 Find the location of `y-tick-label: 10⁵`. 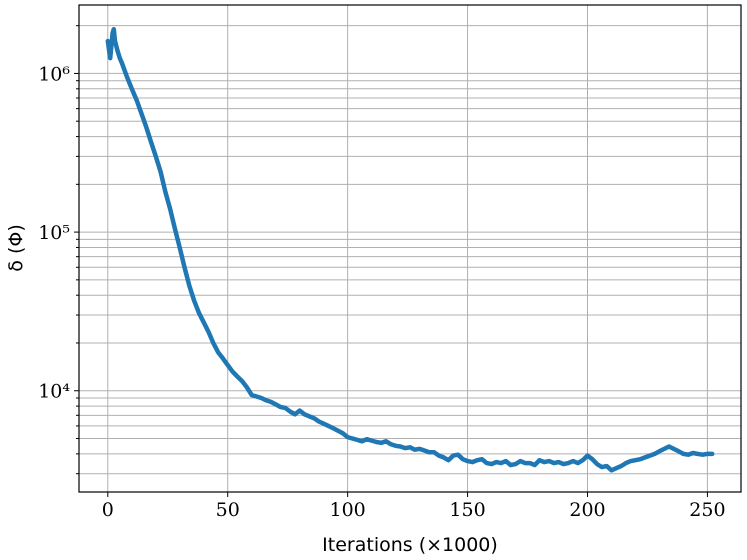

y-tick-label: 10⁵ is located at coordinates (54, 233).